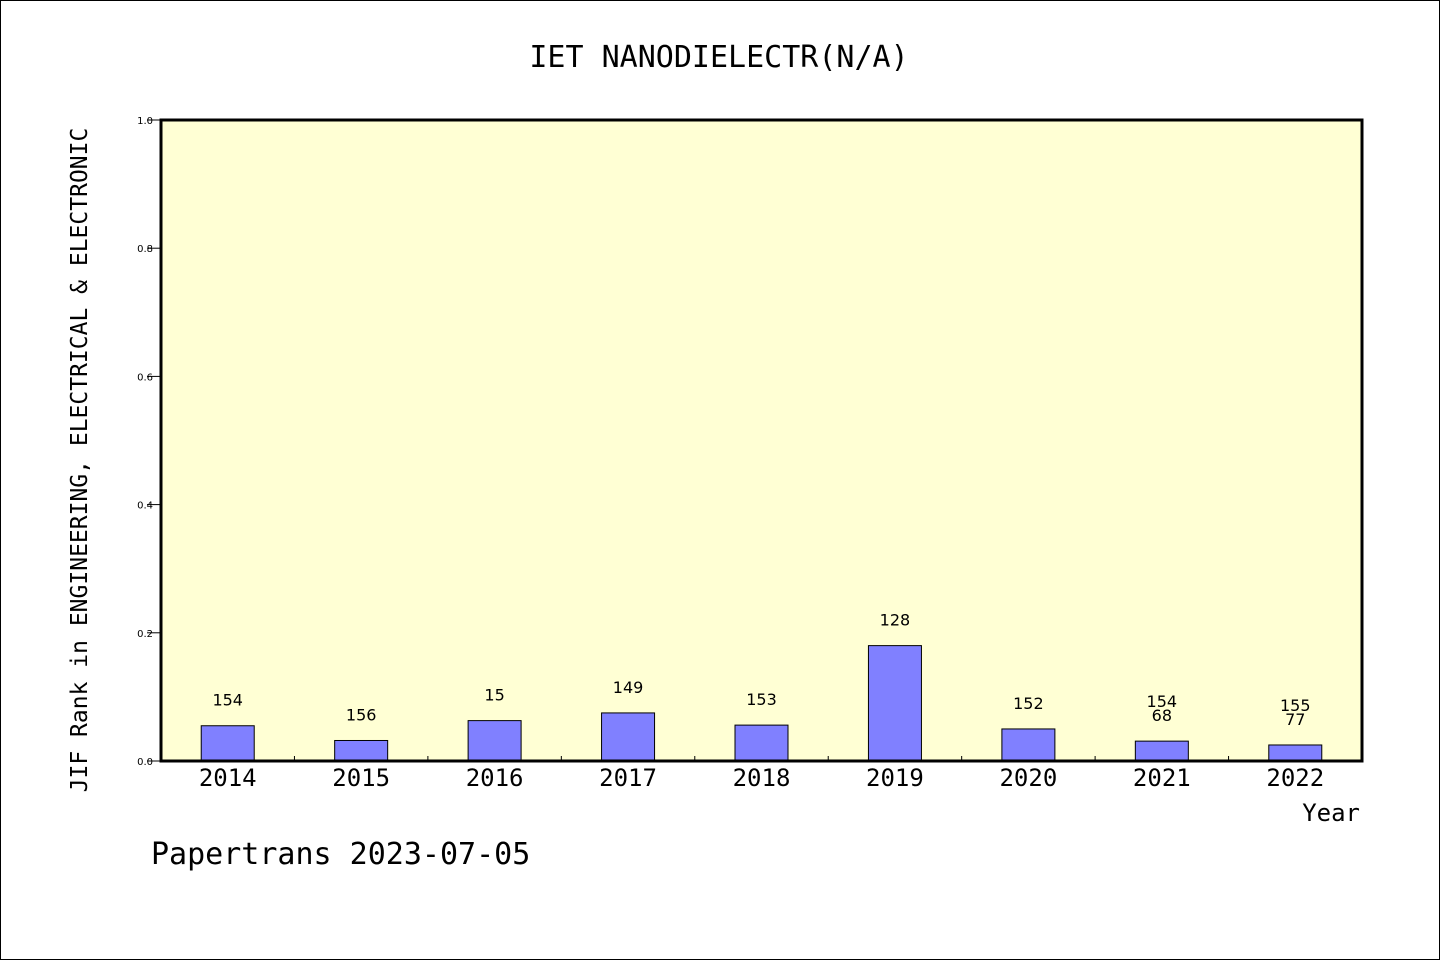 This screenshot has width=1440, height=961. What do you see at coordinates (1161, 751) in the screenshot?
I see `bar-2021` at bounding box center [1161, 751].